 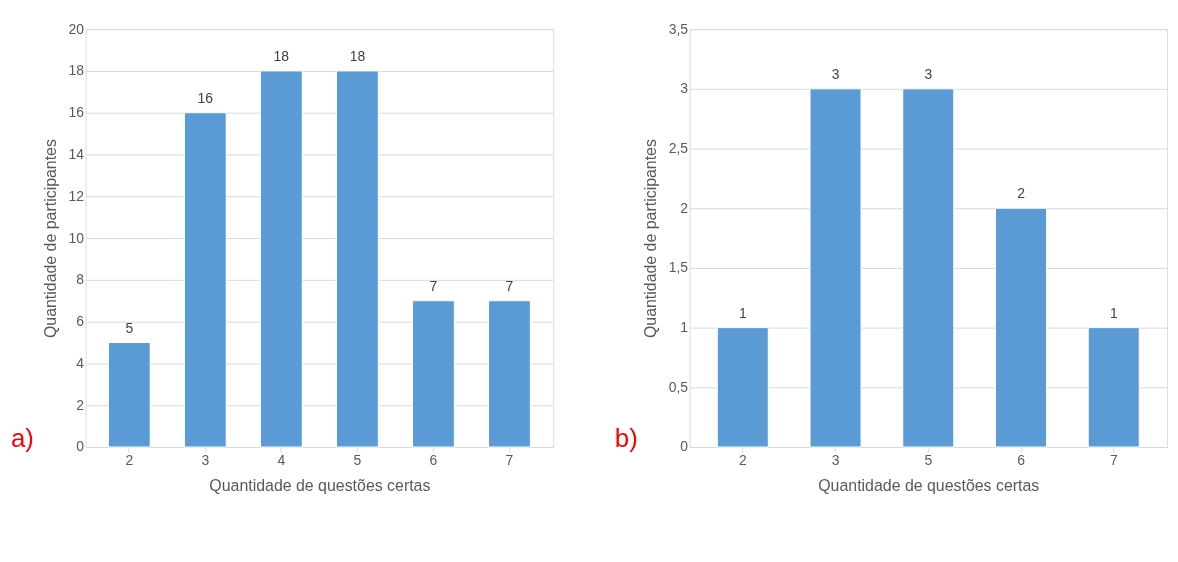 What do you see at coordinates (80, 362) in the screenshot?
I see `y-tick-label: 4` at bounding box center [80, 362].